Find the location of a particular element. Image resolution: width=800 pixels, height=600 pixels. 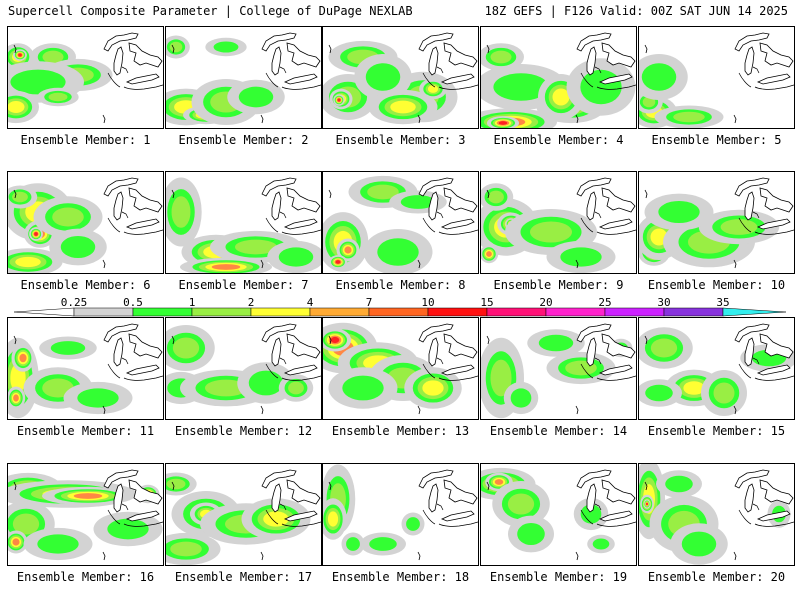

ensemble-member-label: Ensemble Member: 19 is located at coordinates (558, 577).